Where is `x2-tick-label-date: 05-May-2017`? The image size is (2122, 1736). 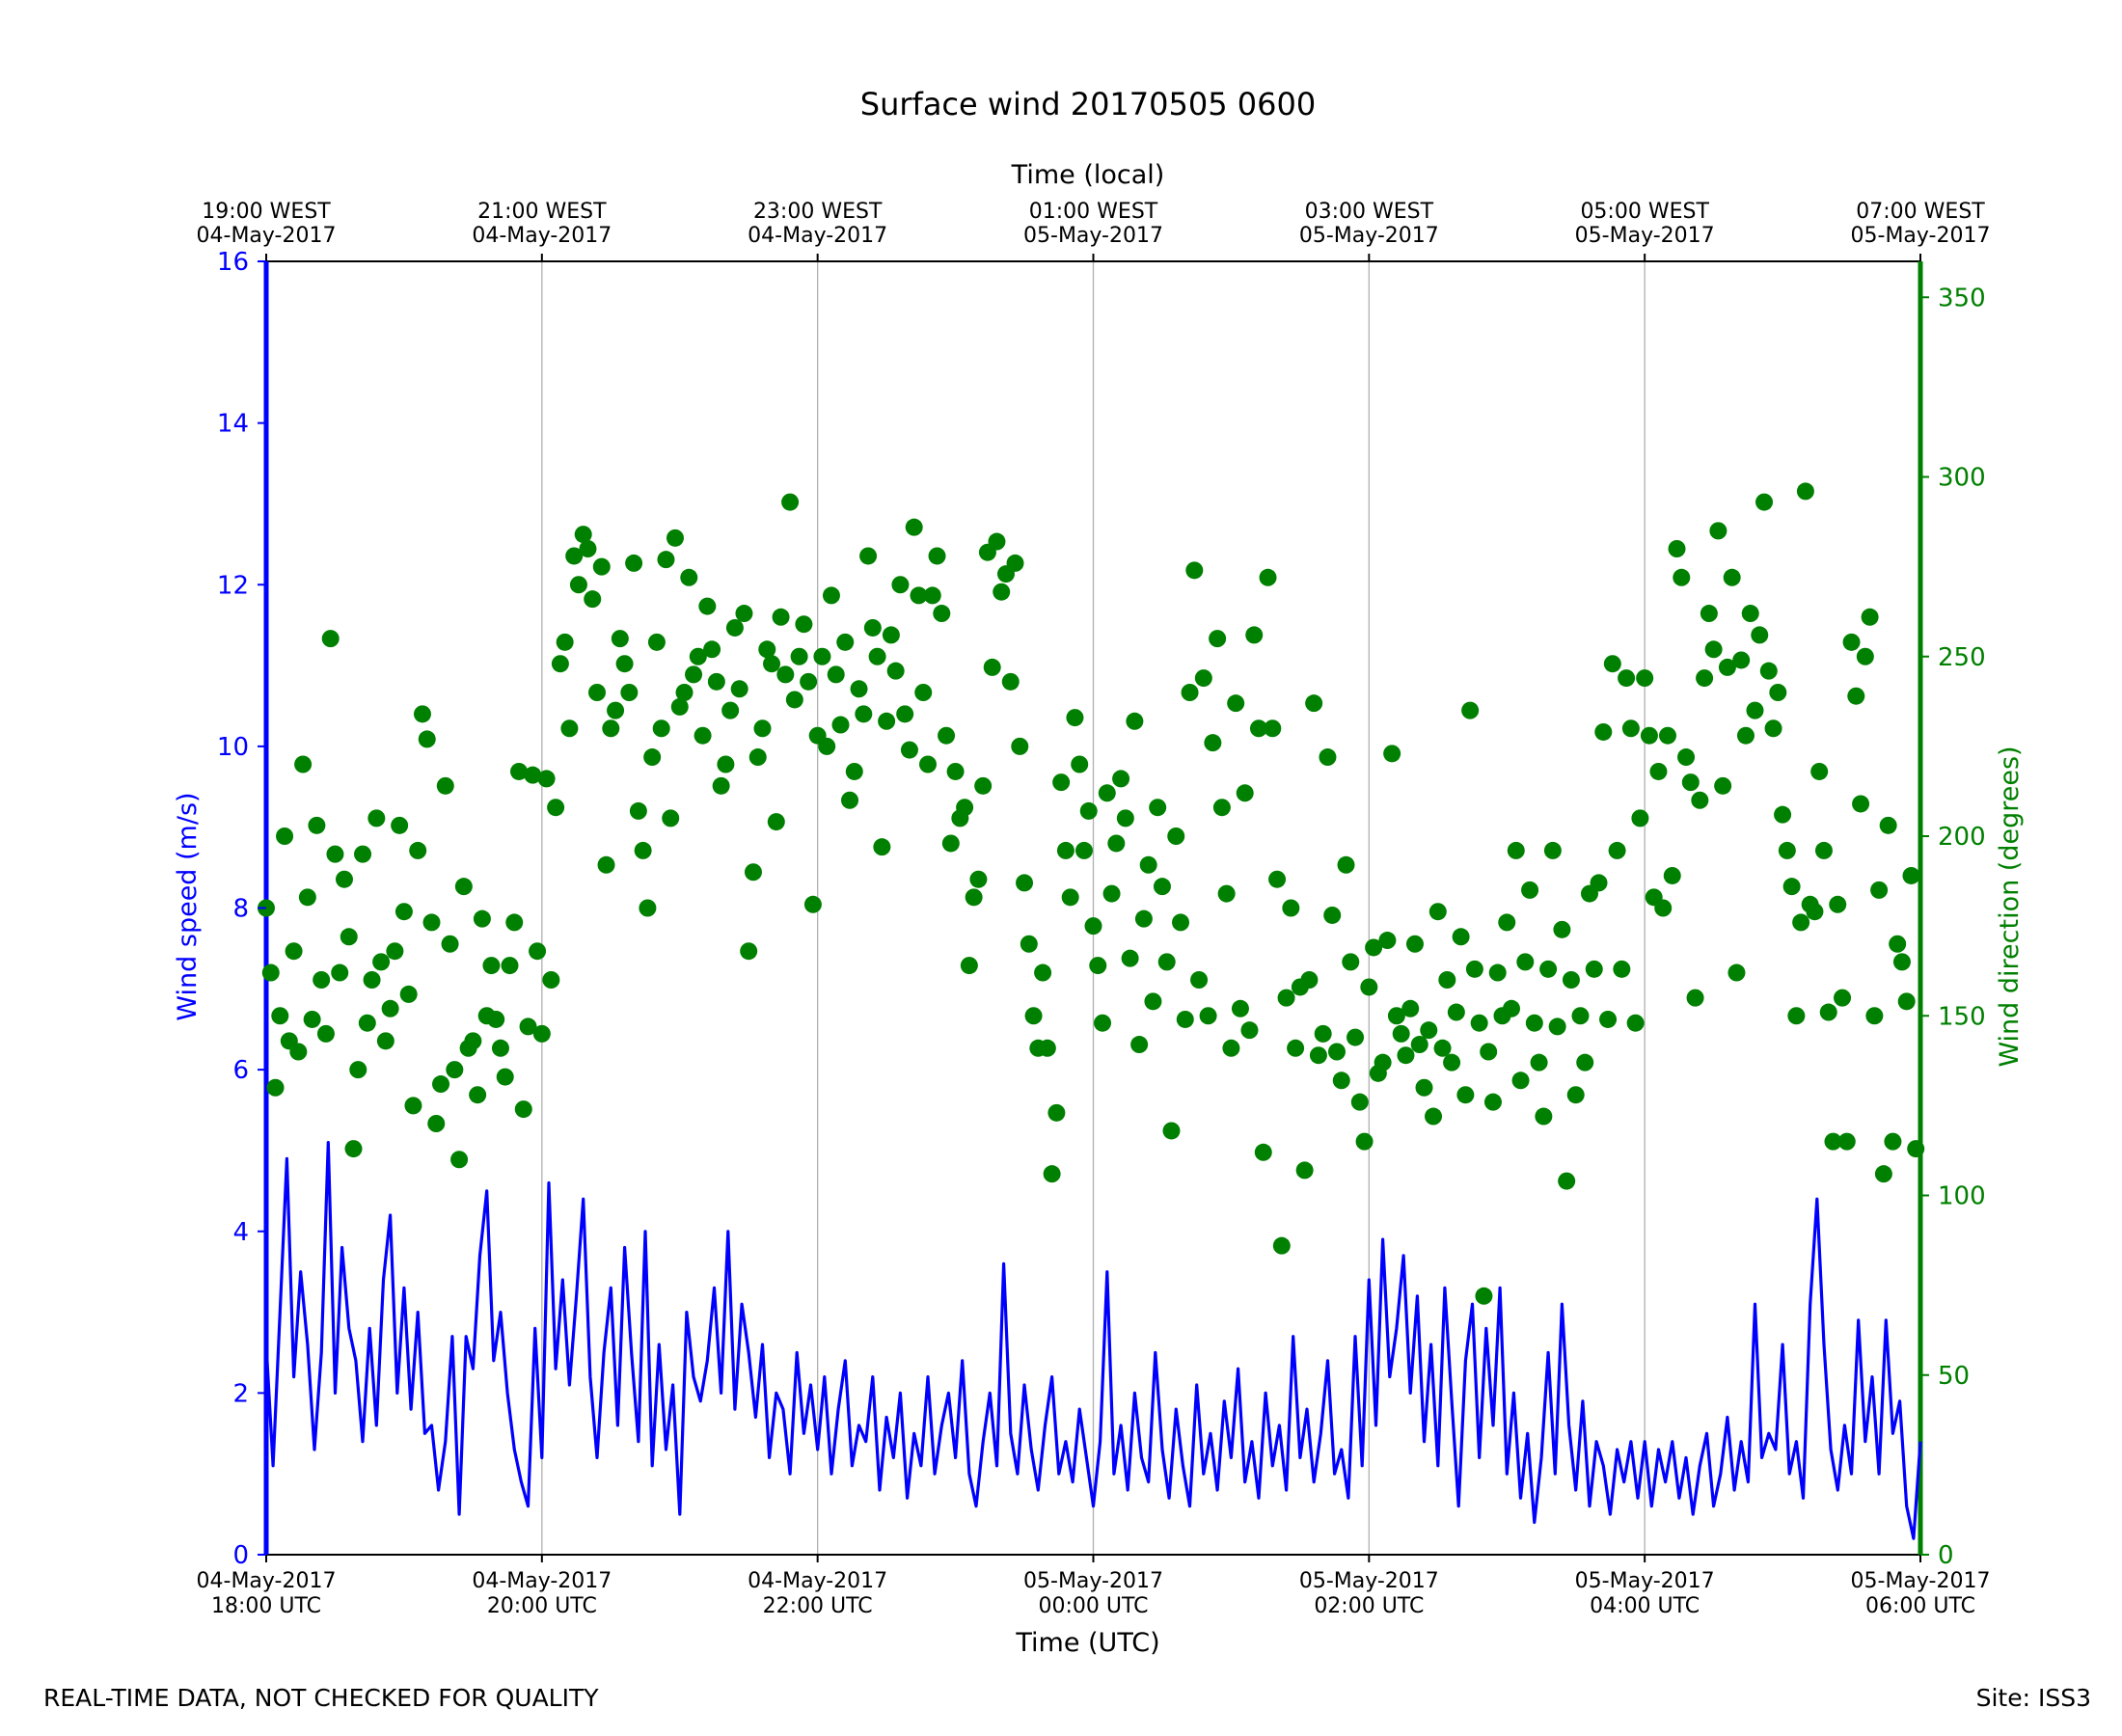 x2-tick-label-date: 05-May-2017 is located at coordinates (1645, 236).